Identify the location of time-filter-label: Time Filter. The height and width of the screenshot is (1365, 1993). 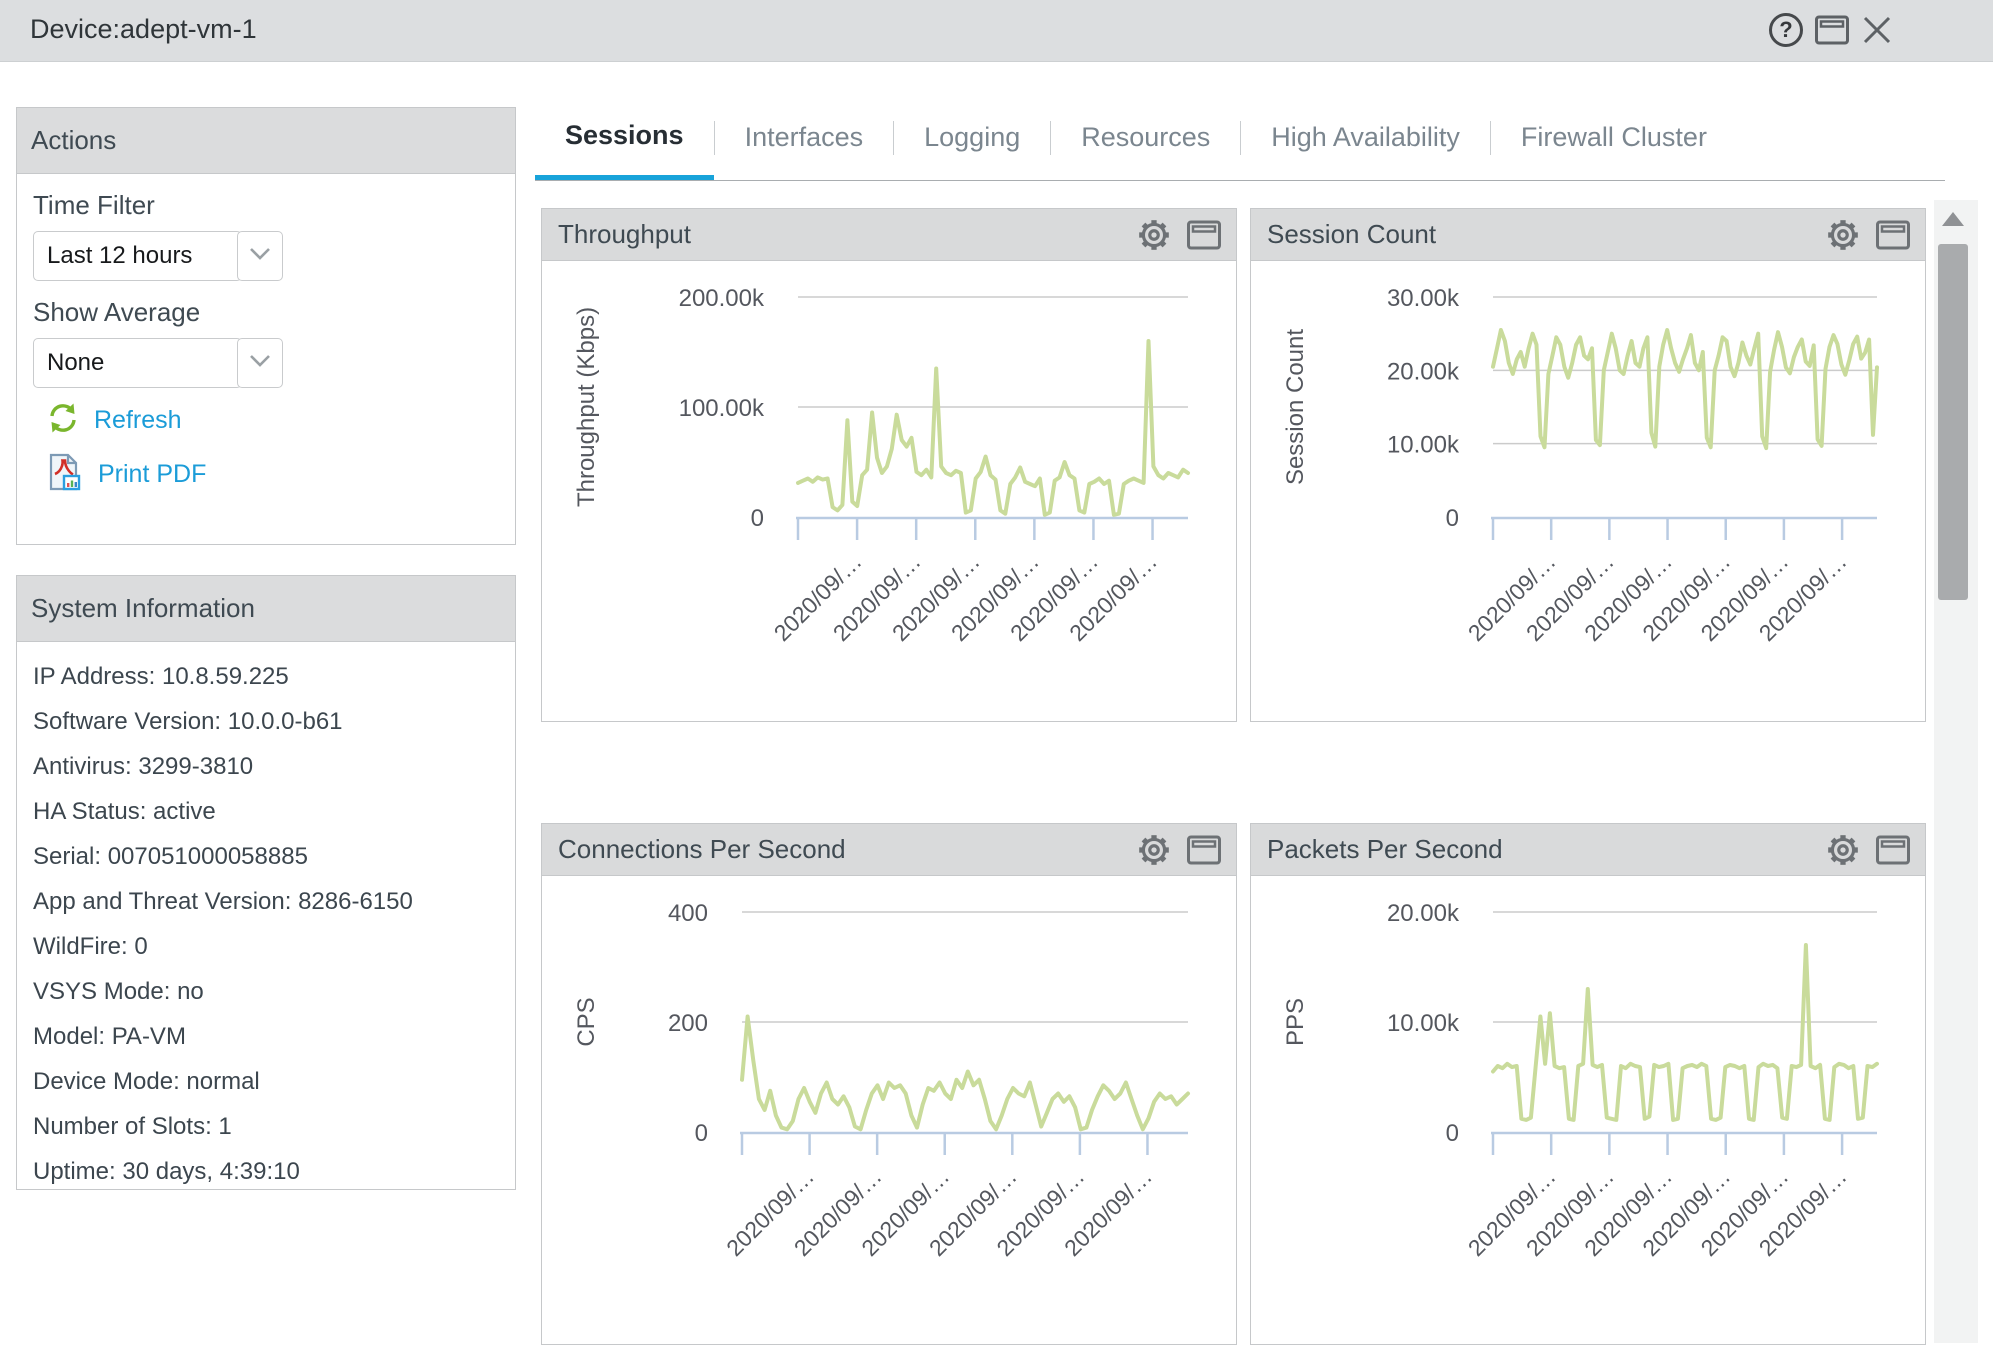
(94, 205).